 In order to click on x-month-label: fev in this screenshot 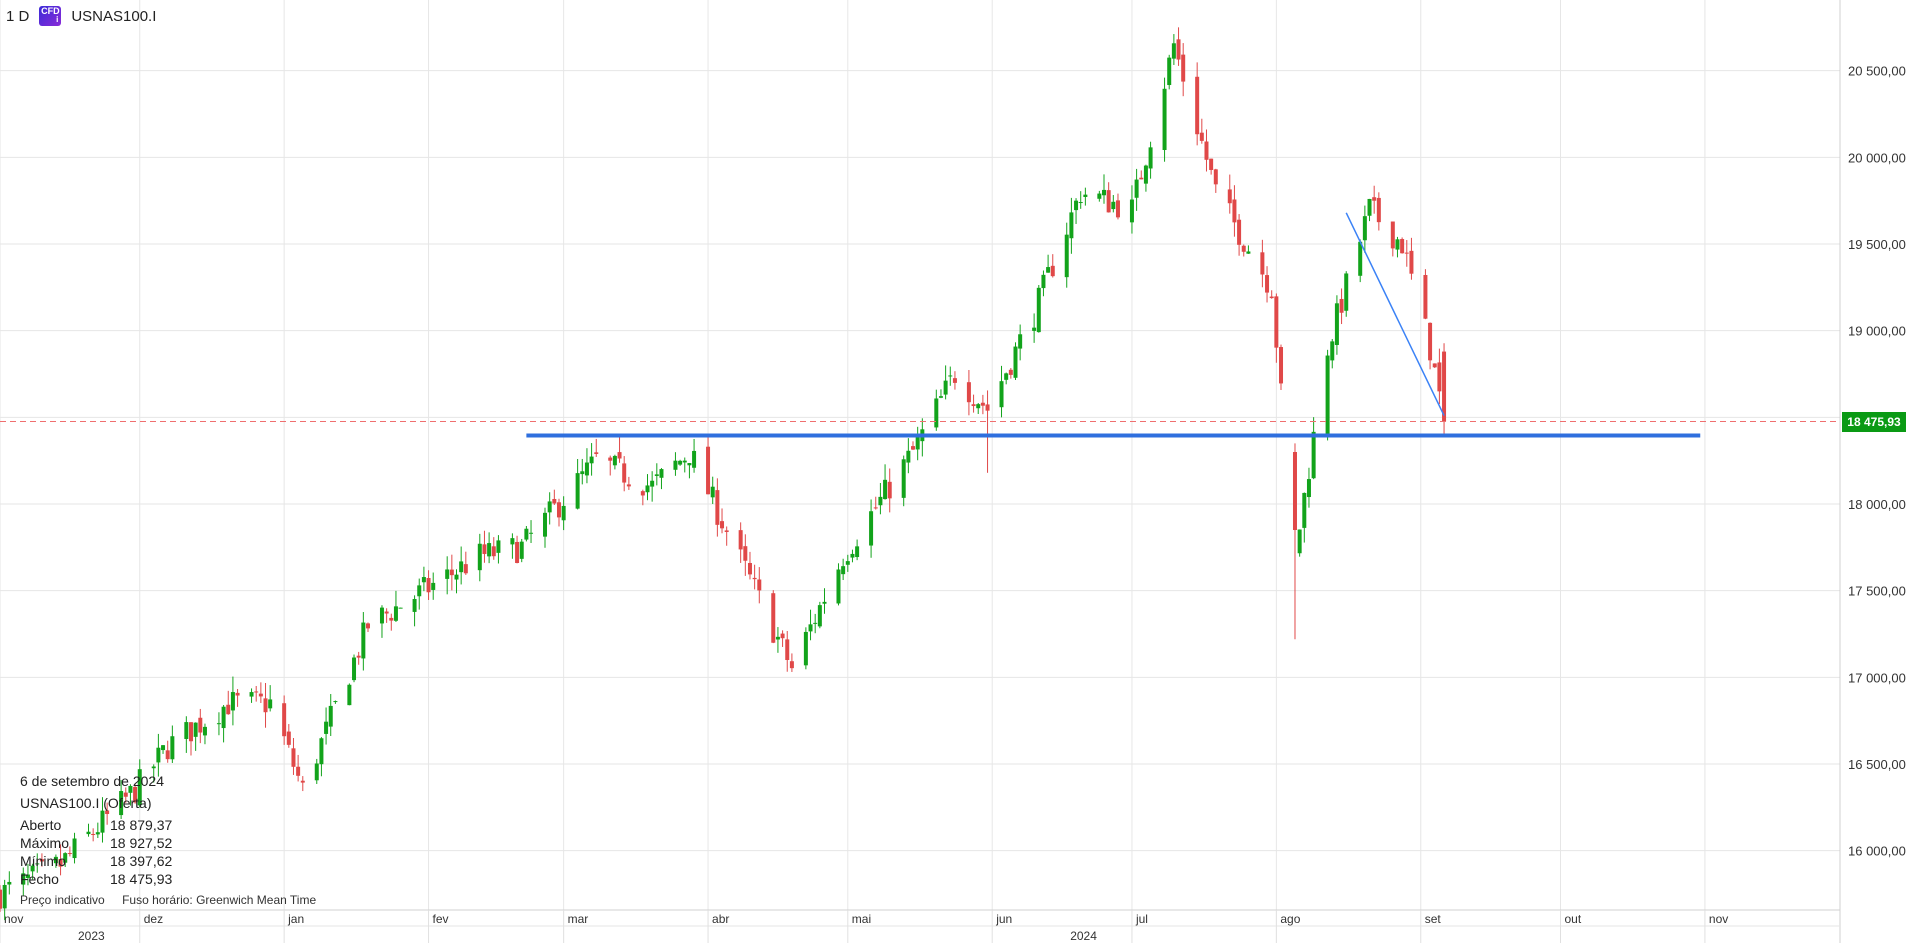, I will do `click(441, 919)`.